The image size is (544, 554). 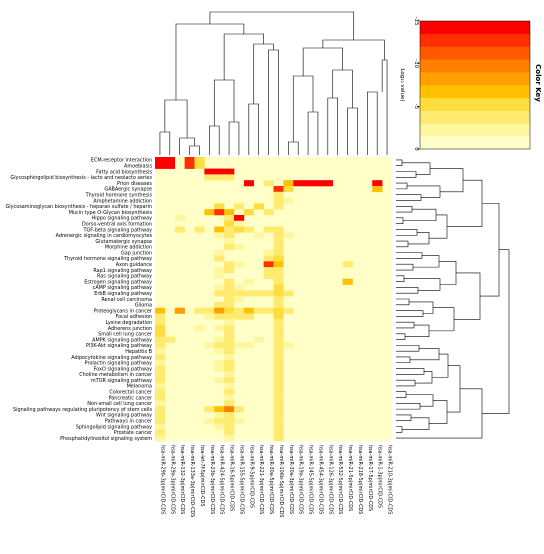 What do you see at coordinates (136, 253) in the screenshot?
I see `row-label: Gap junction` at bounding box center [136, 253].